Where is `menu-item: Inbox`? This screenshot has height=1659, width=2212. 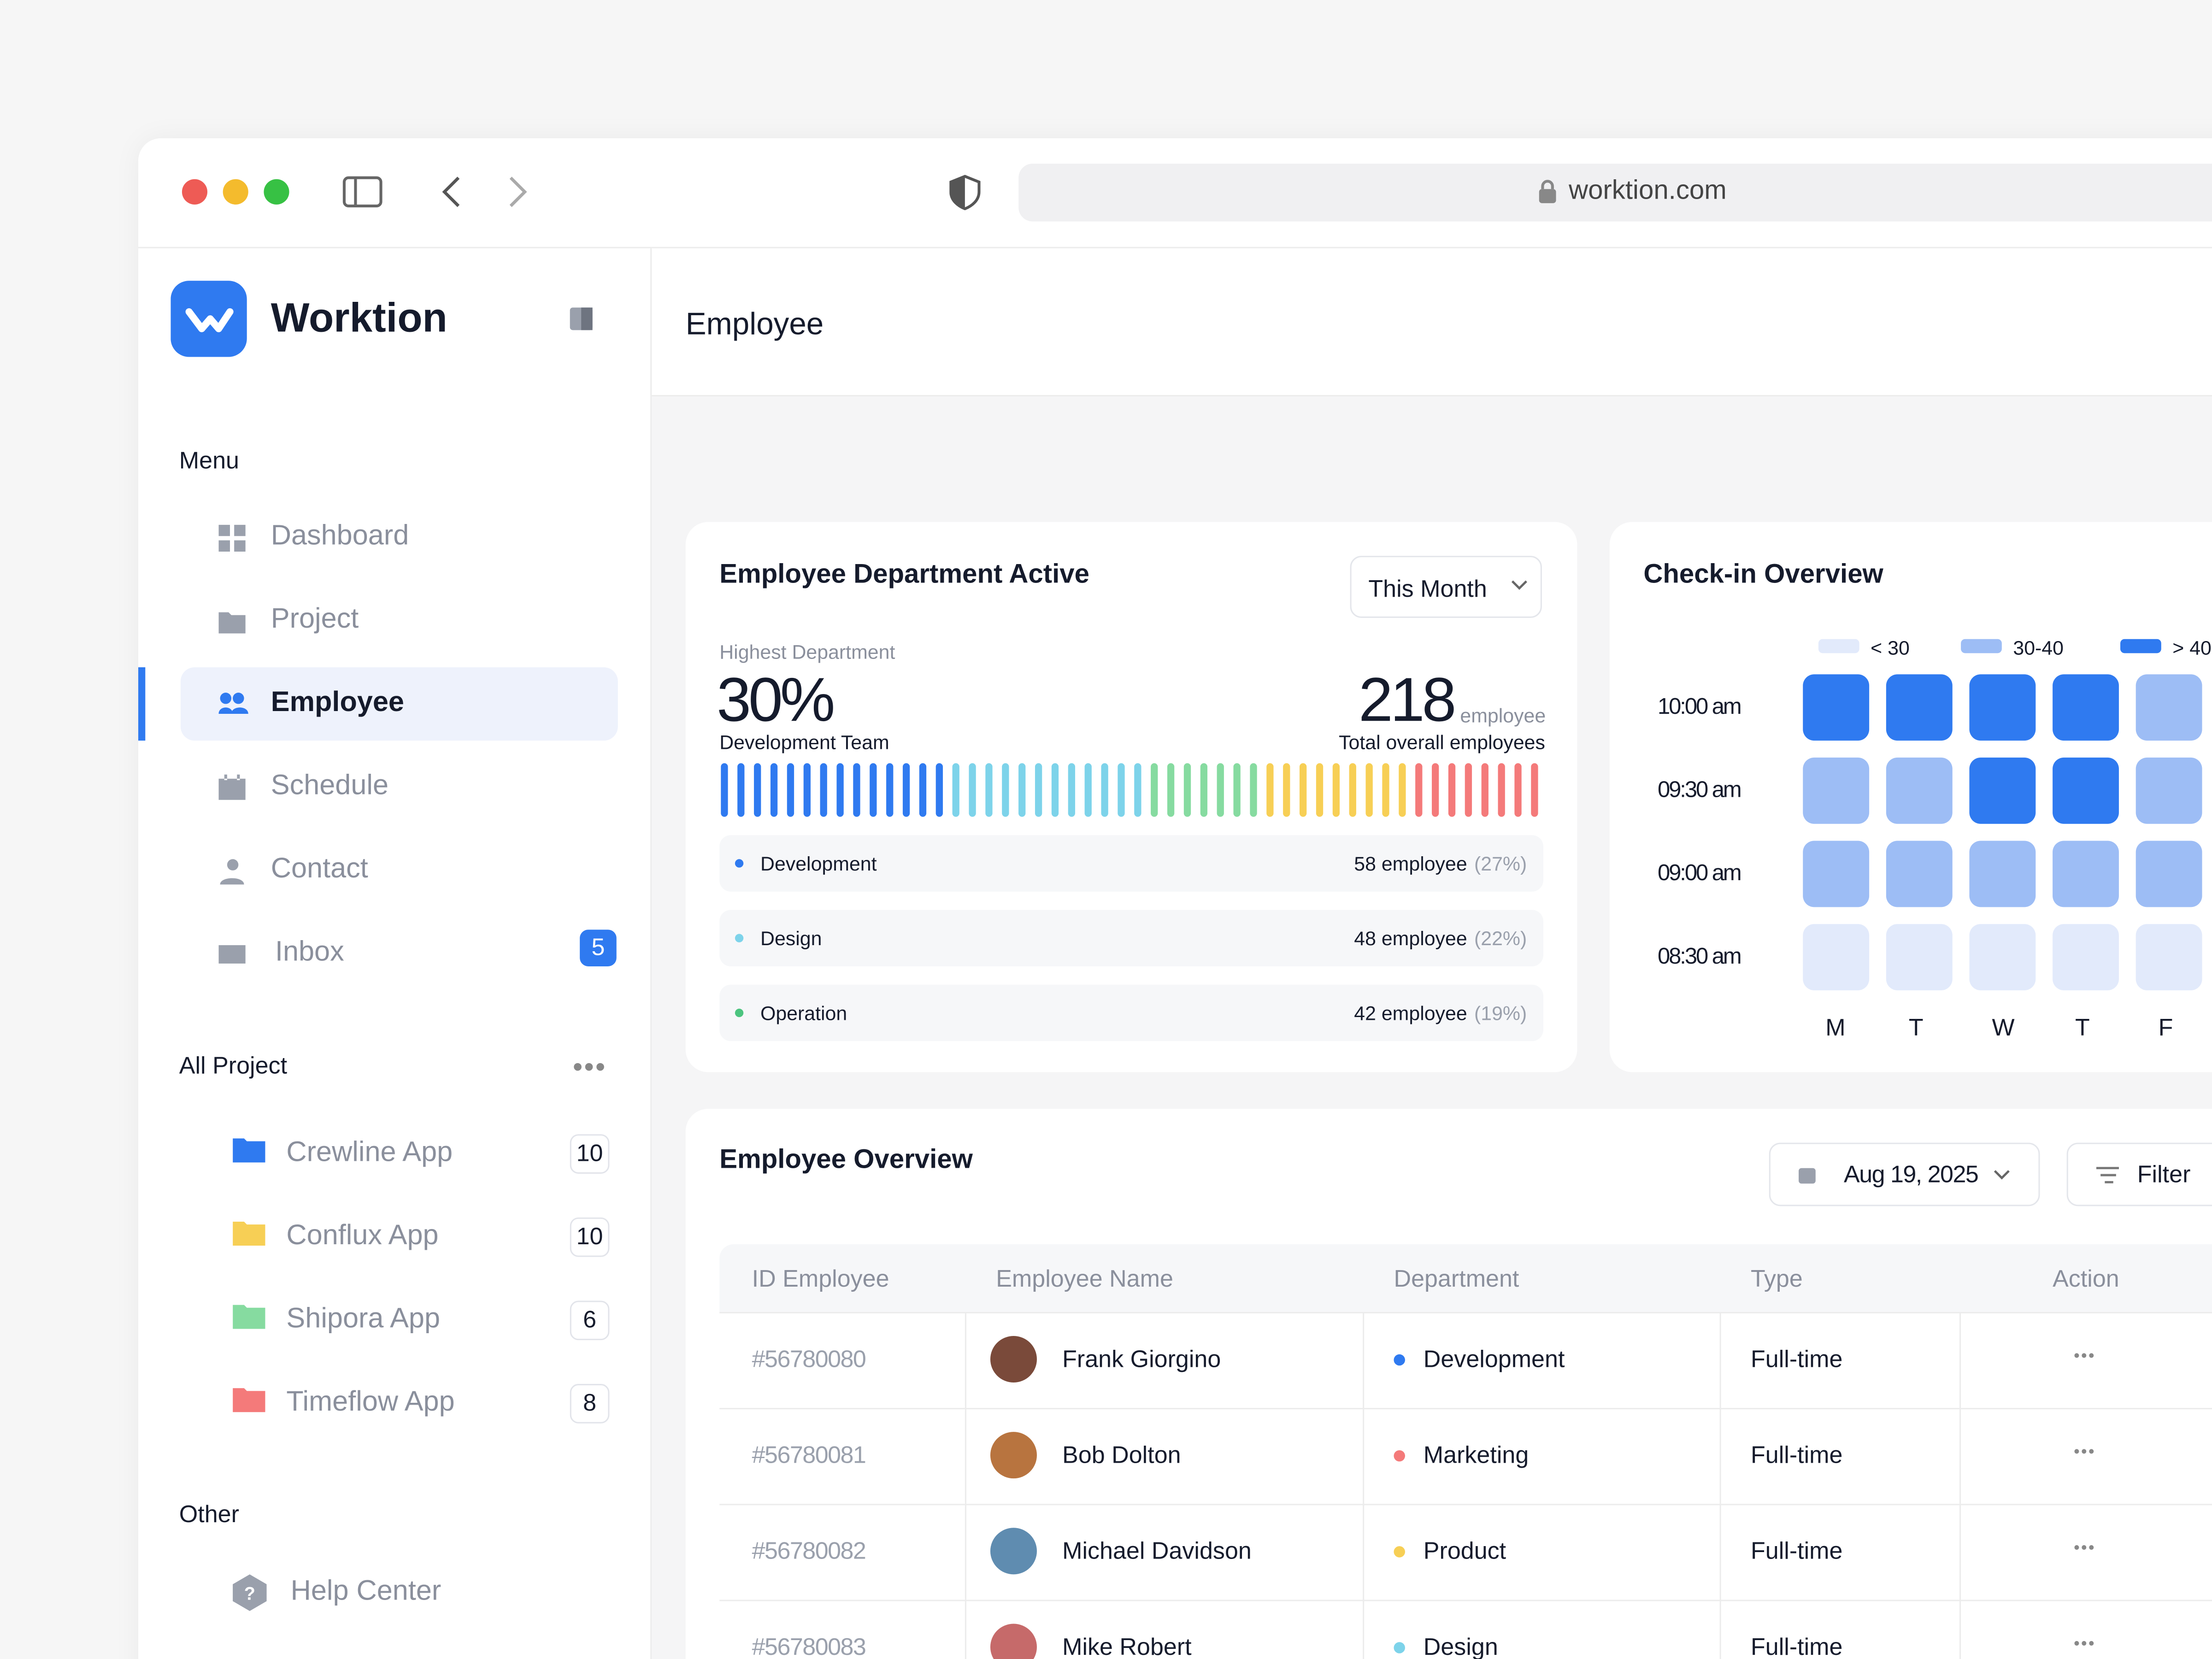
menu-item: Inbox is located at coordinates (309, 952).